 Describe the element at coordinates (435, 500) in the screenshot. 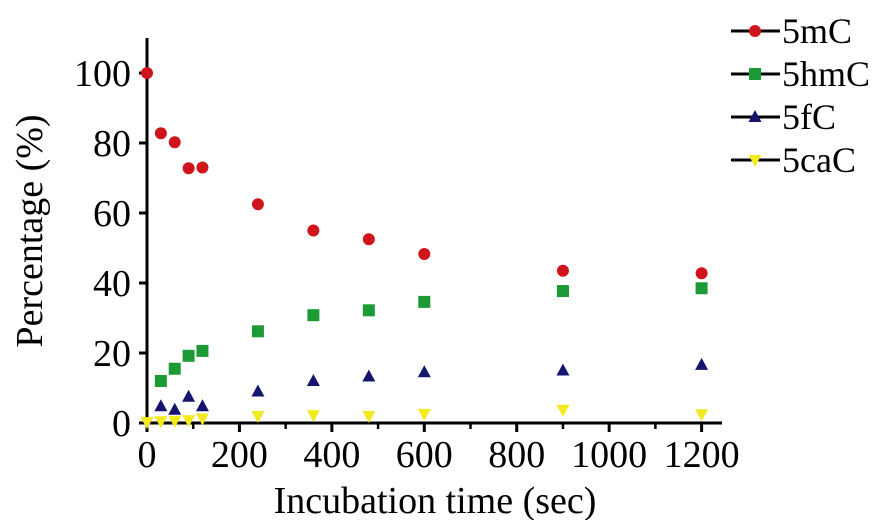

I see `x-axis-label: Incubation time (sec)` at that location.